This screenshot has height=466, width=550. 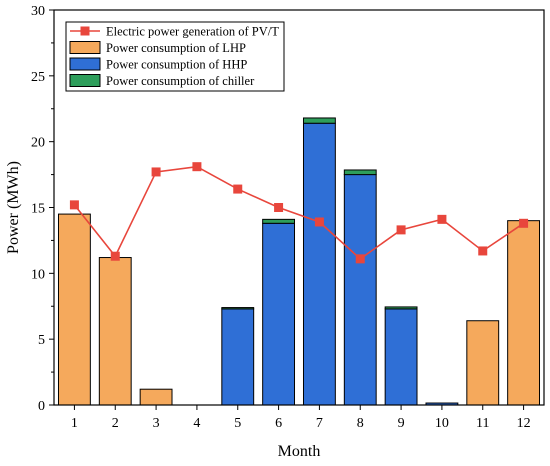 I want to click on y-tick-label-20: 20, so click(x=38, y=143).